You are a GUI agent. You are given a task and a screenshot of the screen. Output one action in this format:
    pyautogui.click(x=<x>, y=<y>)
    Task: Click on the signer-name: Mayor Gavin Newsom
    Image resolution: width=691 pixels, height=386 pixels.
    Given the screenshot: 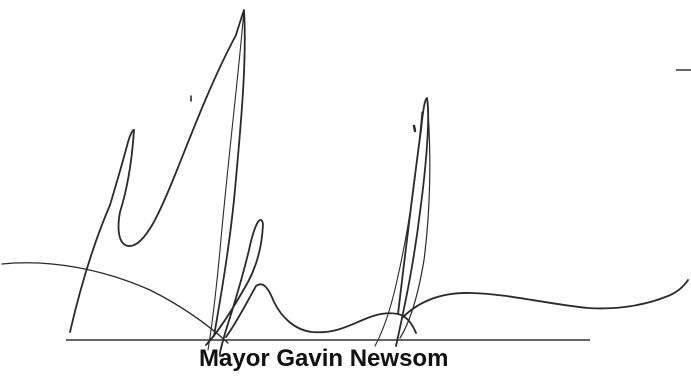 What is the action you would take?
    pyautogui.click(x=324, y=358)
    